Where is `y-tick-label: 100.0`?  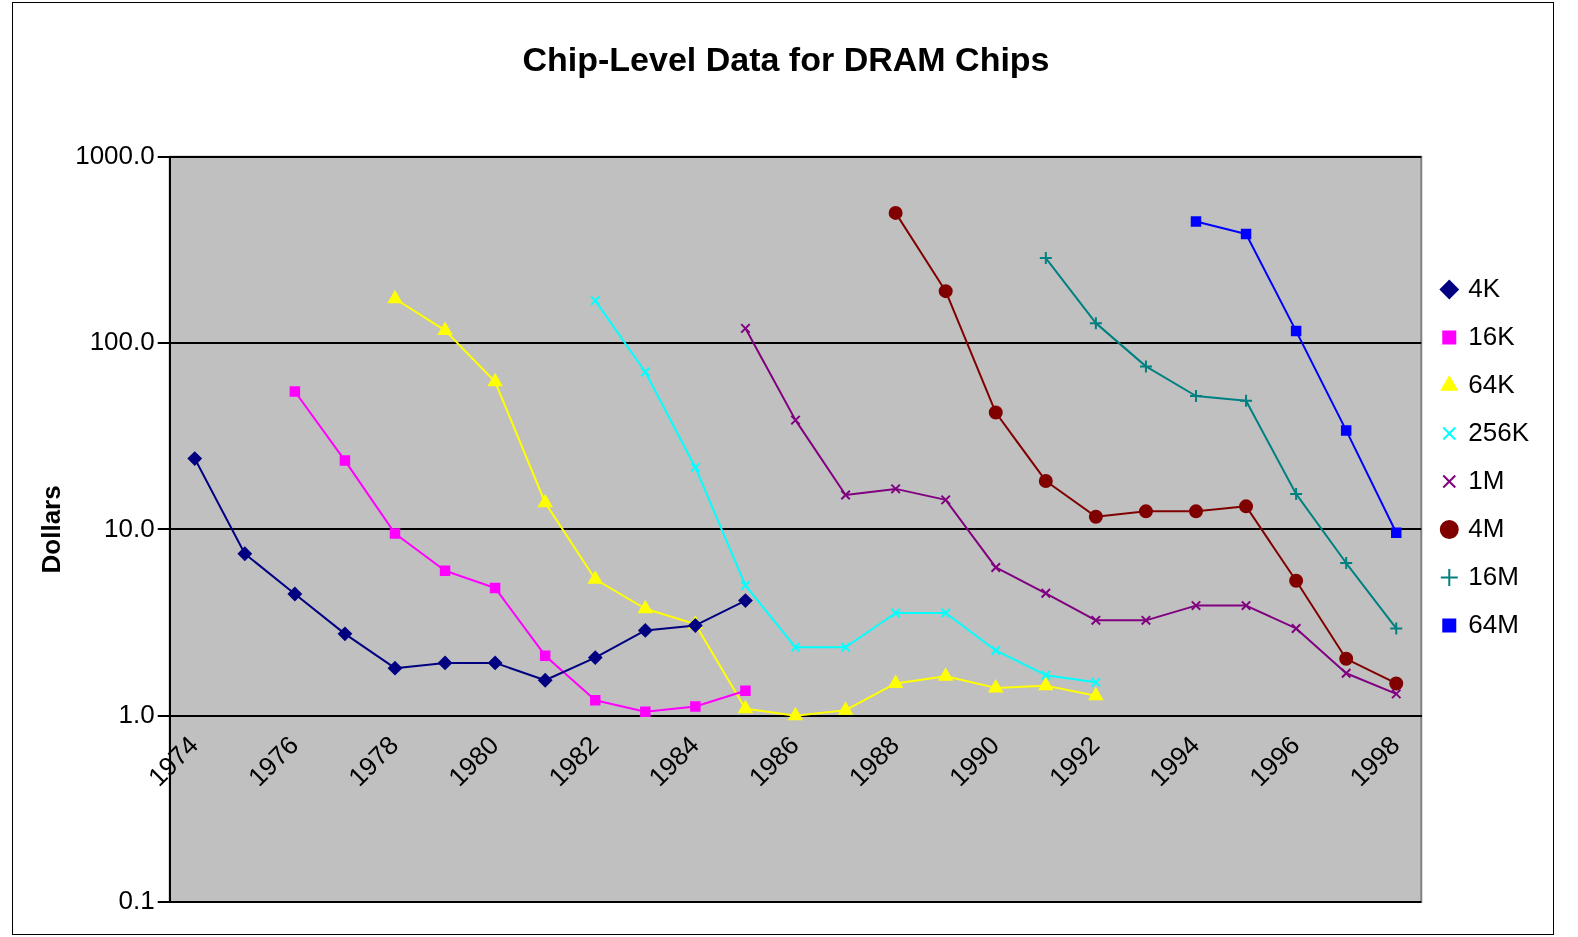 y-tick-label: 100.0 is located at coordinates (122, 341).